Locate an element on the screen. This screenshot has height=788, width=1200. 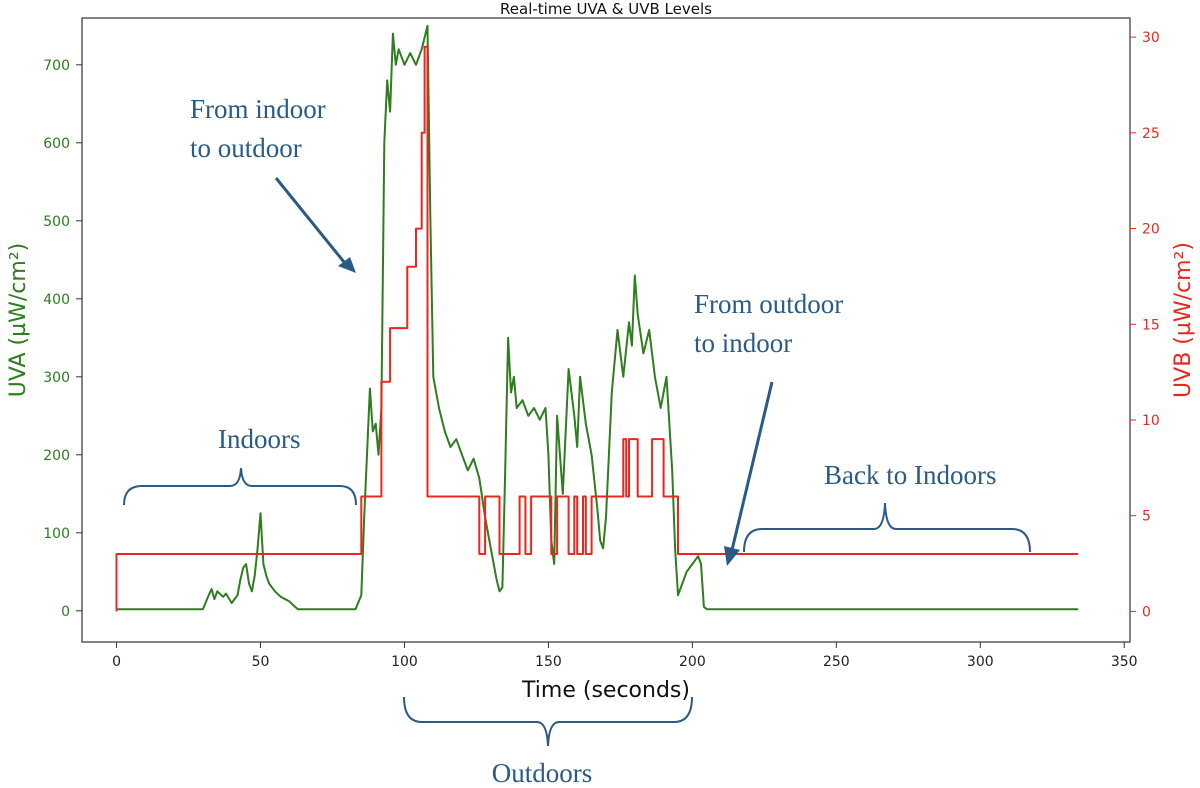
y-axis-label-left: UVA (µW/cm²) is located at coordinates (18, 320).